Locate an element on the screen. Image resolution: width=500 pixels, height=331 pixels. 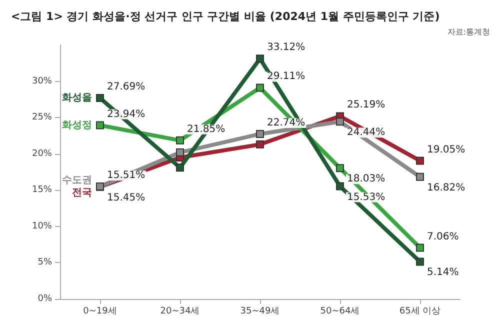
x-tick-label: 35~49세 is located at coordinates (260, 311).